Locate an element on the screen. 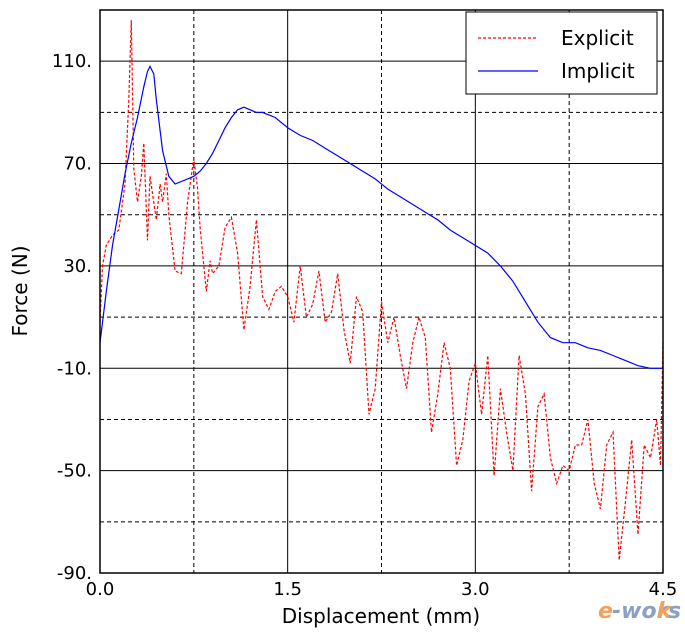 The image size is (685, 634). y-tick-label: 110. is located at coordinates (72, 61).